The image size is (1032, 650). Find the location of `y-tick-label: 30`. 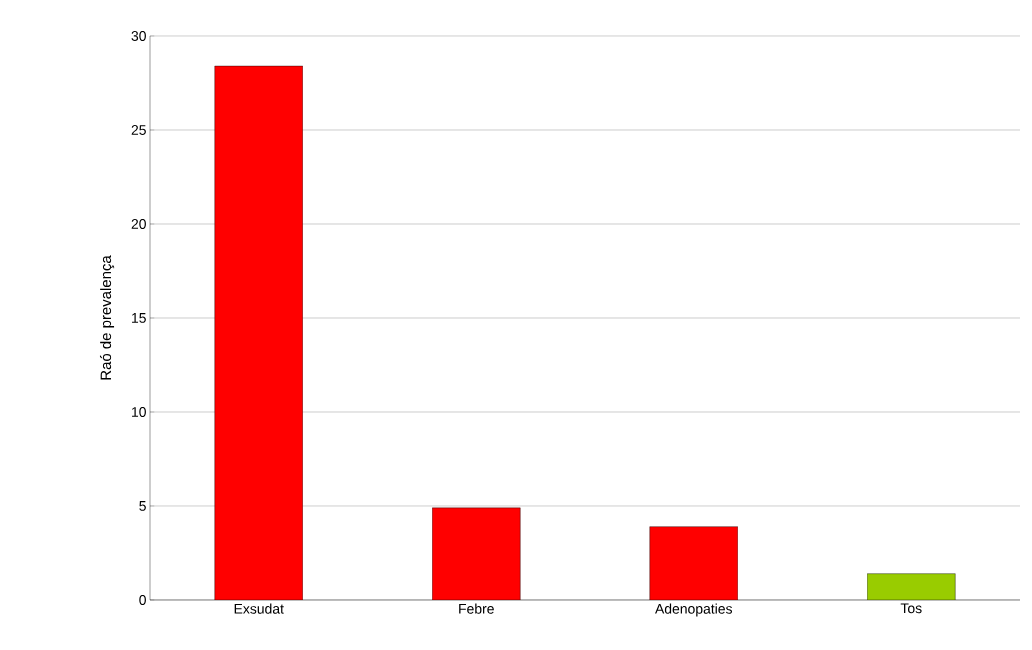

y-tick-label: 30 is located at coordinates (138, 36).